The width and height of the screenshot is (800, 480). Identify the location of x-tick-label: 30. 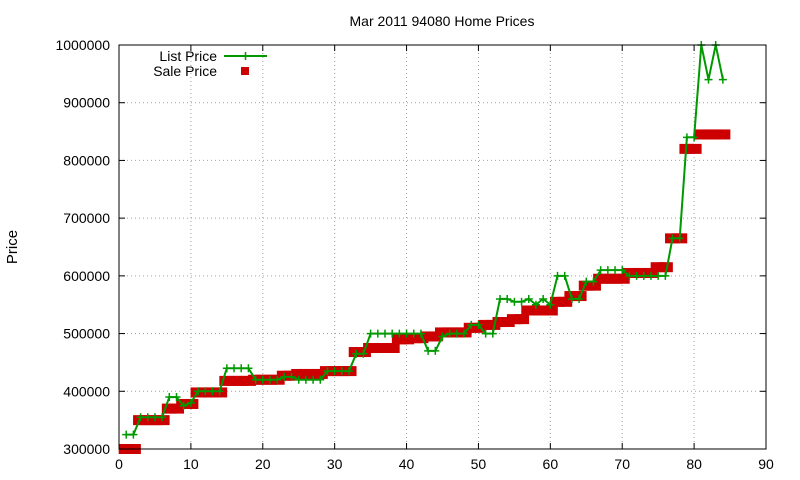
(335, 464).